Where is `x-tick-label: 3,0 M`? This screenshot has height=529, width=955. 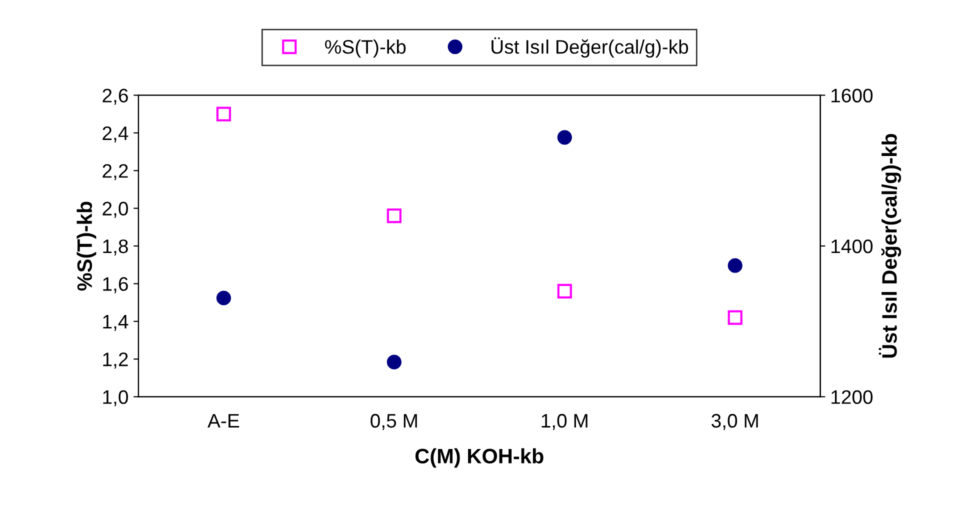 x-tick-label: 3,0 M is located at coordinates (735, 422).